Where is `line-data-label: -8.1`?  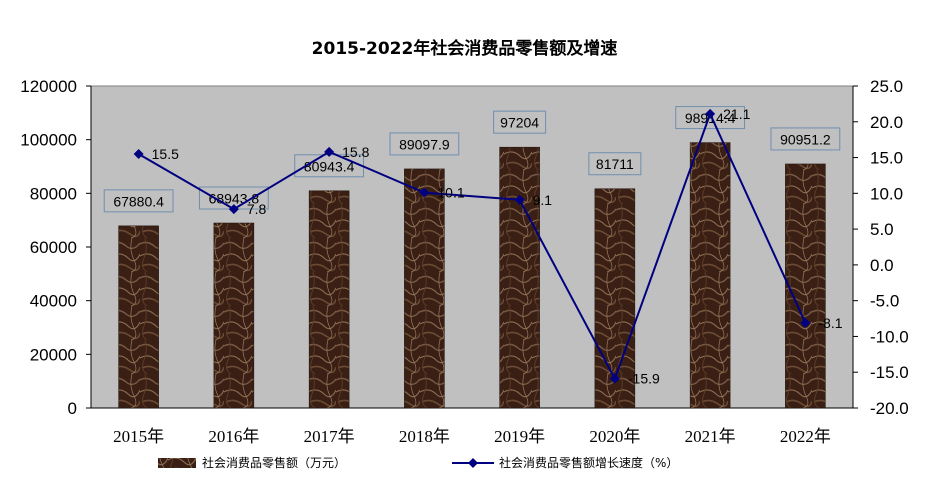 line-data-label: -8.1 is located at coordinates (830, 323).